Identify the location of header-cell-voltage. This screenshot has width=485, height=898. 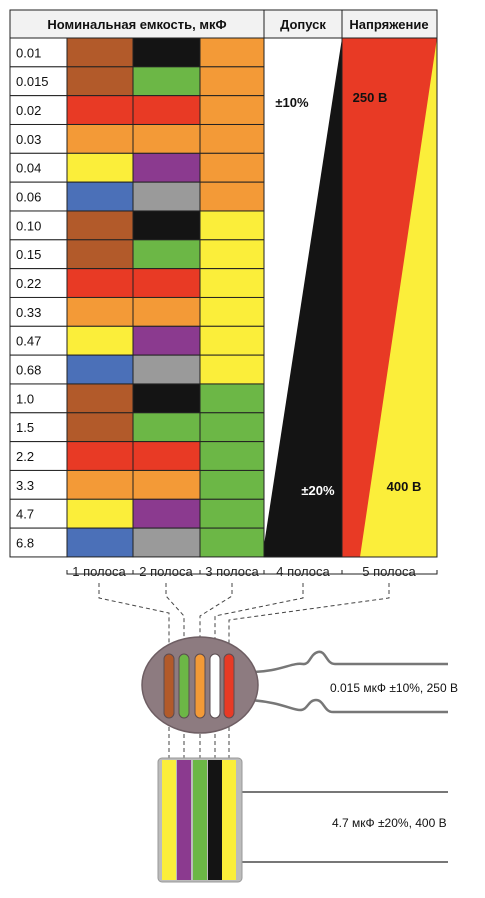
(389, 24).